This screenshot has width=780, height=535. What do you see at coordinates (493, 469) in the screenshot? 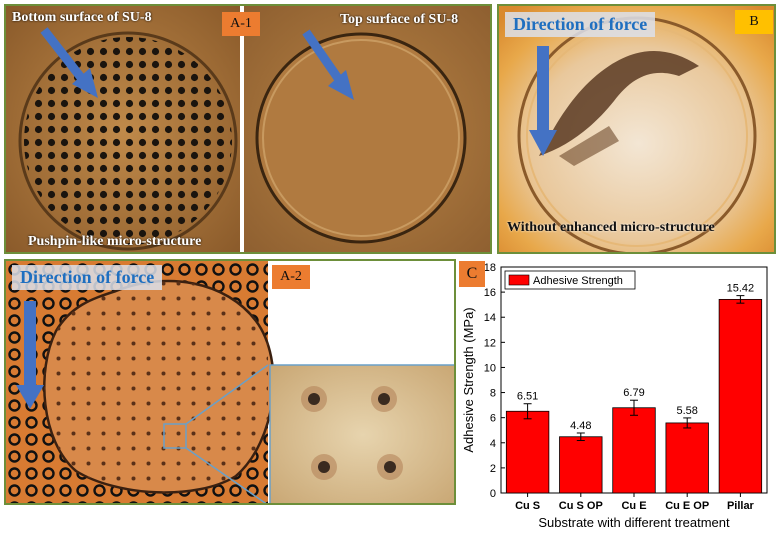
I see `y-tick-label: 2` at bounding box center [493, 469].